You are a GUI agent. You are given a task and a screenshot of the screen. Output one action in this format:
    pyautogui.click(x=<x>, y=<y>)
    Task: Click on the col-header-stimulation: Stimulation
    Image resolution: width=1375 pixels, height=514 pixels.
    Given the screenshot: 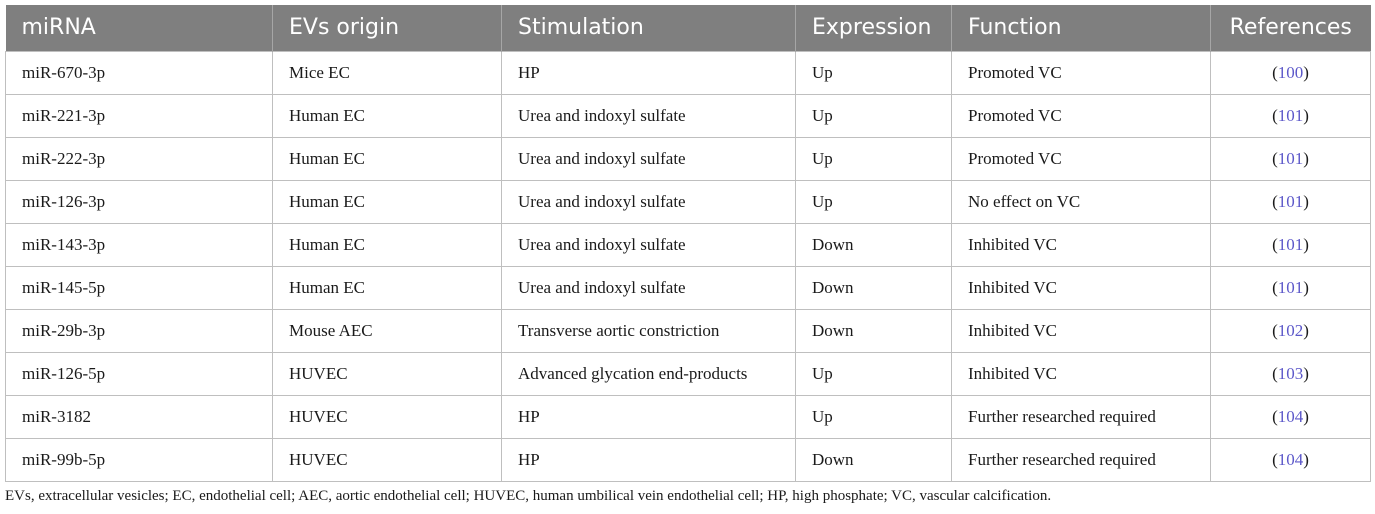 What is the action you would take?
    pyautogui.click(x=648, y=28)
    